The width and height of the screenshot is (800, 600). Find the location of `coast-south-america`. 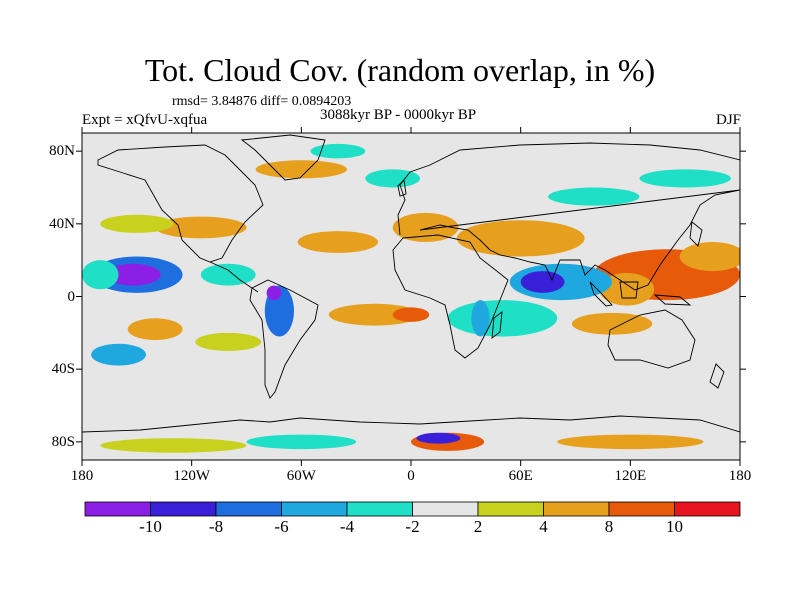

coast-south-america is located at coordinates (284, 339).